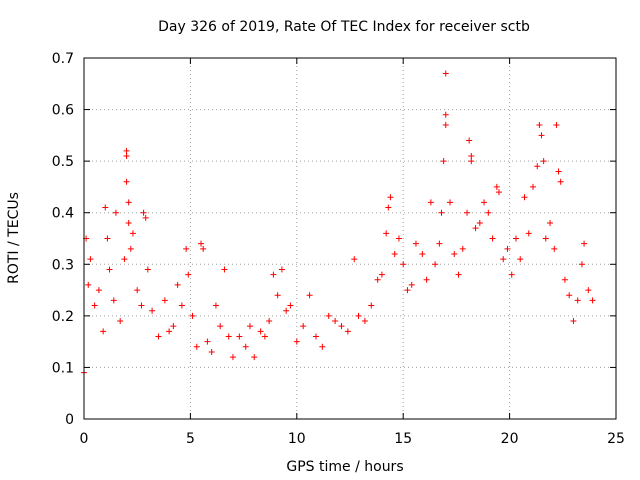 This screenshot has width=640, height=480. What do you see at coordinates (63, 59) in the screenshot?
I see `y-tick-label: 0.7` at bounding box center [63, 59].